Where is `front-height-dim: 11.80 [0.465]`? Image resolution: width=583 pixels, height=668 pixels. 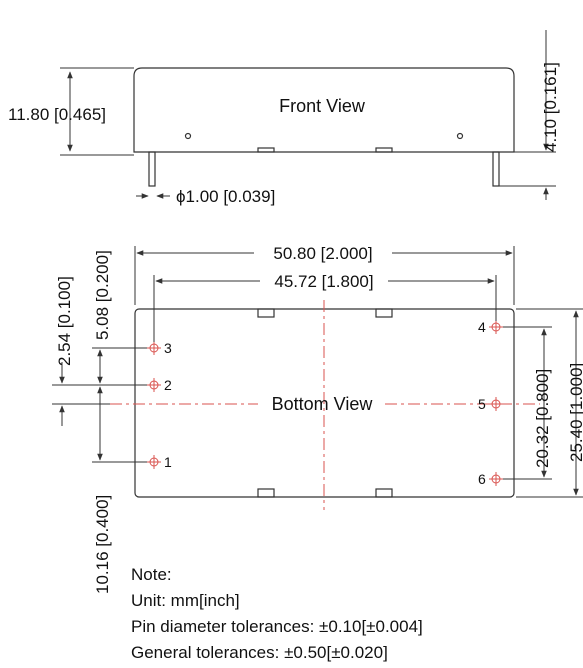
front-height-dim: 11.80 [0.465] is located at coordinates (57, 114).